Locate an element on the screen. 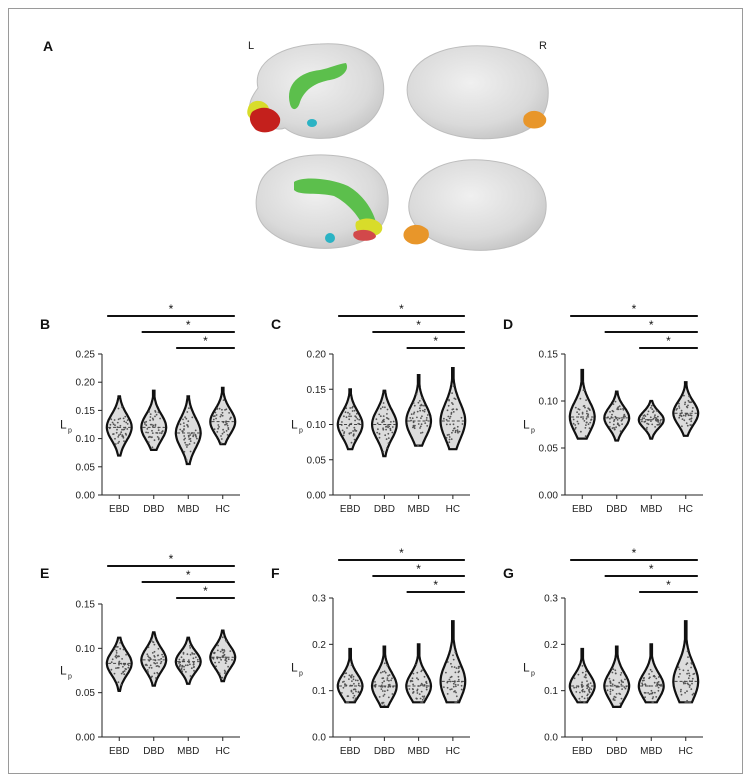  x-tick-label: MBD is located at coordinates (651, 509).